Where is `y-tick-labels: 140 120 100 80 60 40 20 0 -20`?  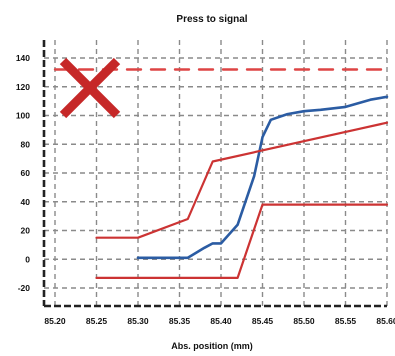
y-tick-labels: 140 120 100 80 60 40 20 0 -20 is located at coordinates (23, 173).